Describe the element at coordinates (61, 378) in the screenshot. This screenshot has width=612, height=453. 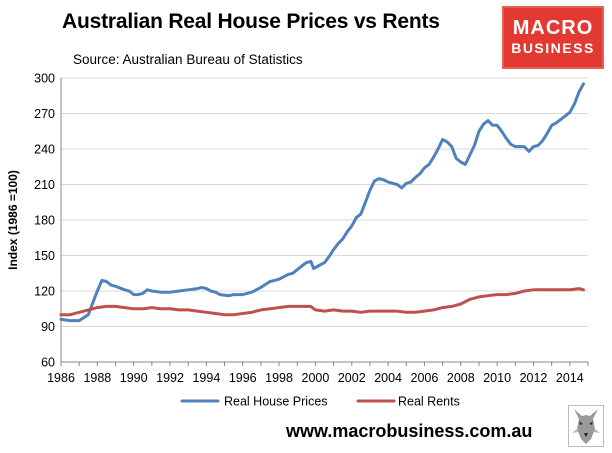
I see `x-tick-label: 1986` at that location.